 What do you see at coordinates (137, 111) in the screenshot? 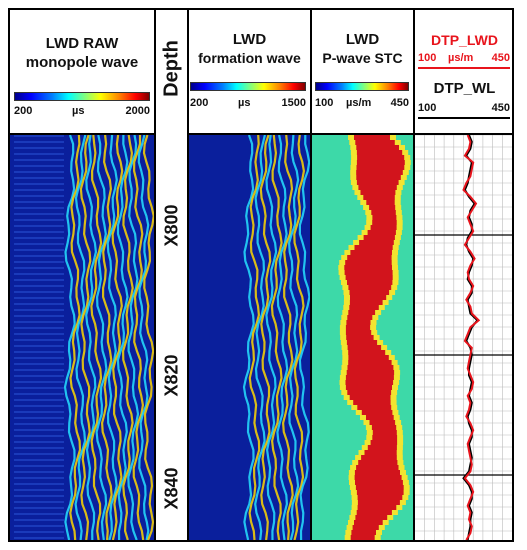
I see `scale-max: 2000` at bounding box center [137, 111].